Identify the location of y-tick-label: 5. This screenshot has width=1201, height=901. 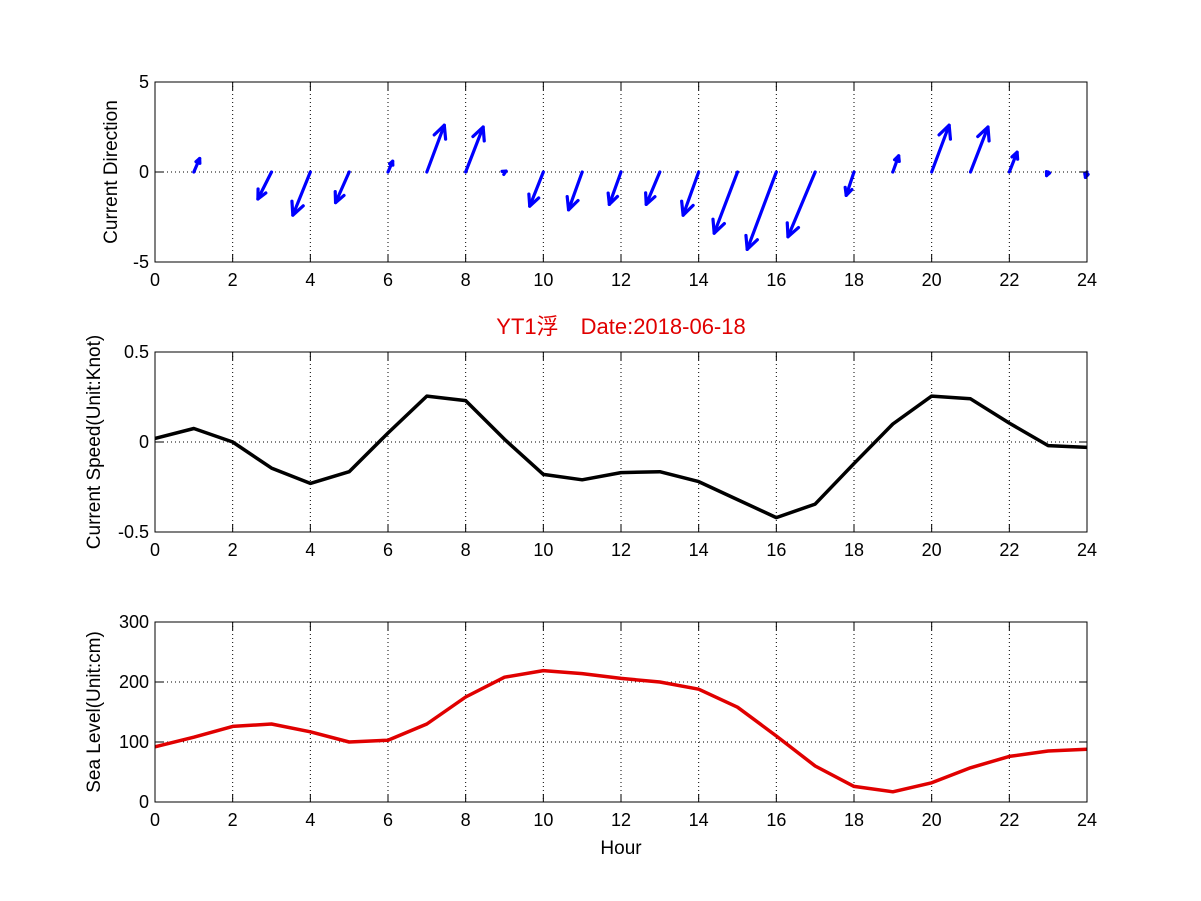
(144, 82).